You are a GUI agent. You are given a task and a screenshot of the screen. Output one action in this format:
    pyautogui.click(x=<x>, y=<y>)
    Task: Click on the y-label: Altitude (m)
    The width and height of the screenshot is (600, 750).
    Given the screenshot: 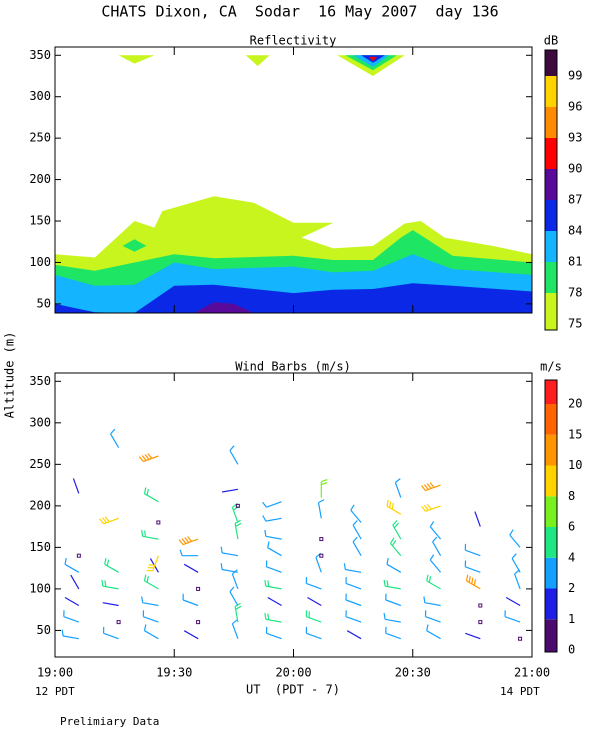 What is the action you would take?
    pyautogui.click(x=10, y=375)
    